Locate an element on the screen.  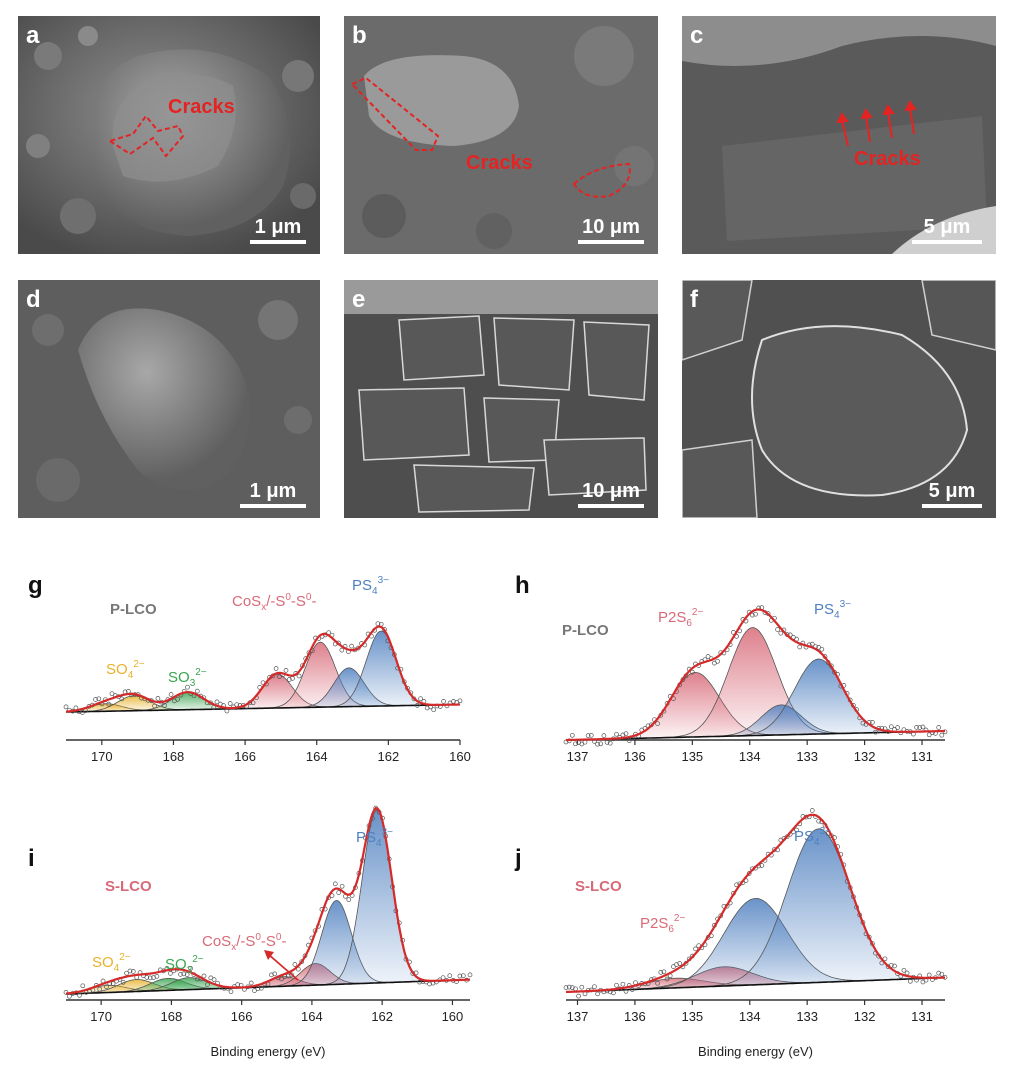
sem-panel-c: c Cracks 5 μm is located at coordinates (839, 135).